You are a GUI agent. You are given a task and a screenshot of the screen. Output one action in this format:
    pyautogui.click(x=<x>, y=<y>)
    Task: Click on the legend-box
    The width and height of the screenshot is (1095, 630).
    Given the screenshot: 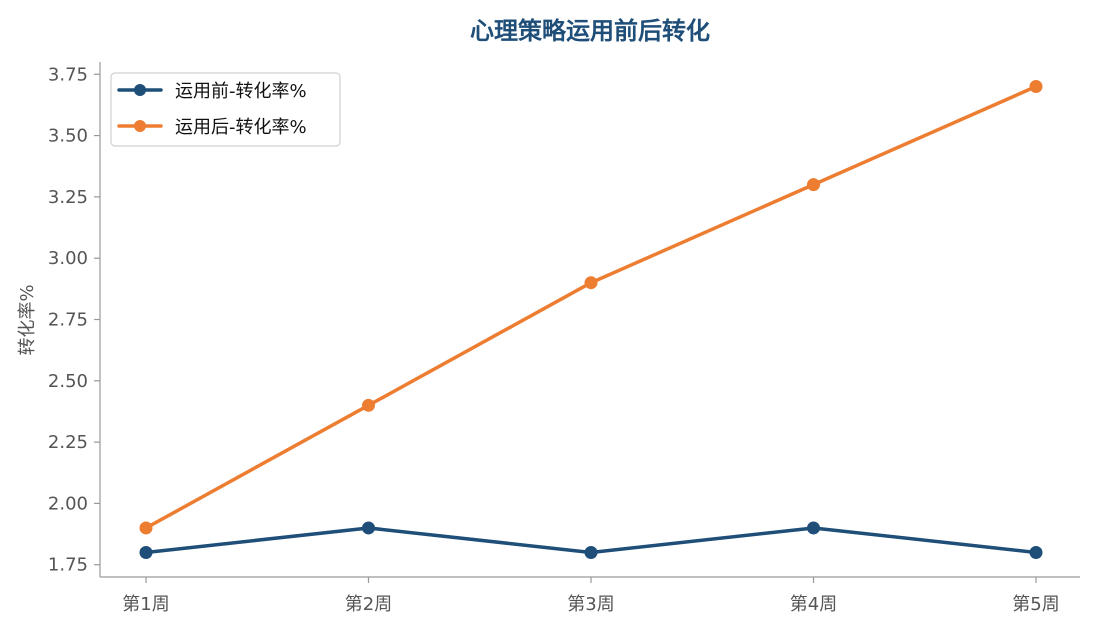 What is the action you would take?
    pyautogui.click(x=225, y=109)
    